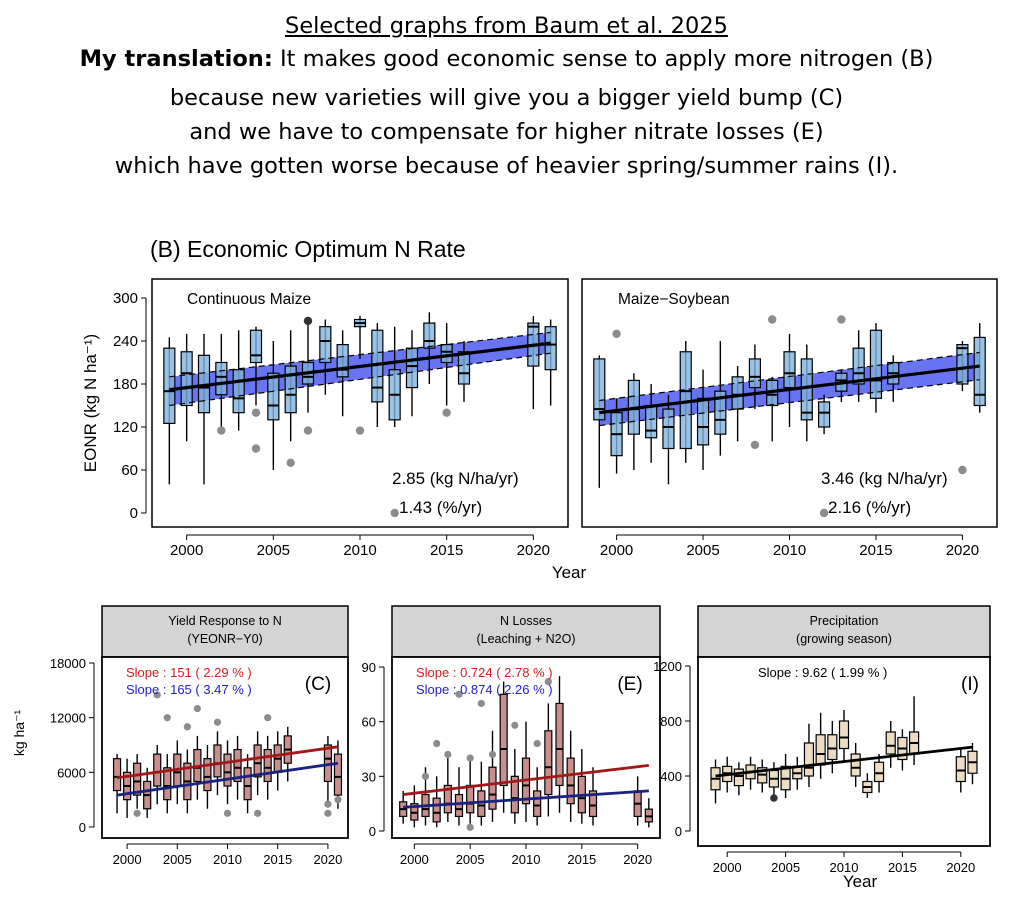  Describe the element at coordinates (678, 831) in the screenshot. I see `y-tick-label-i-0: 0` at that location.